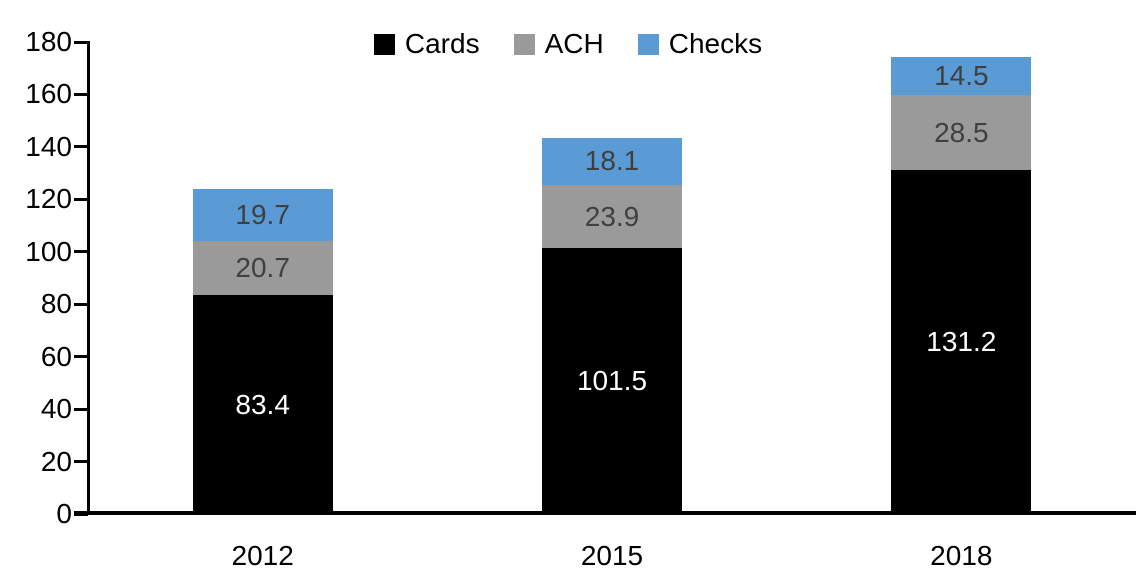 Image resolution: width=1136 pixels, height=588 pixels. What do you see at coordinates (48, 41) in the screenshot?
I see `y-tick-label: 180` at bounding box center [48, 41].